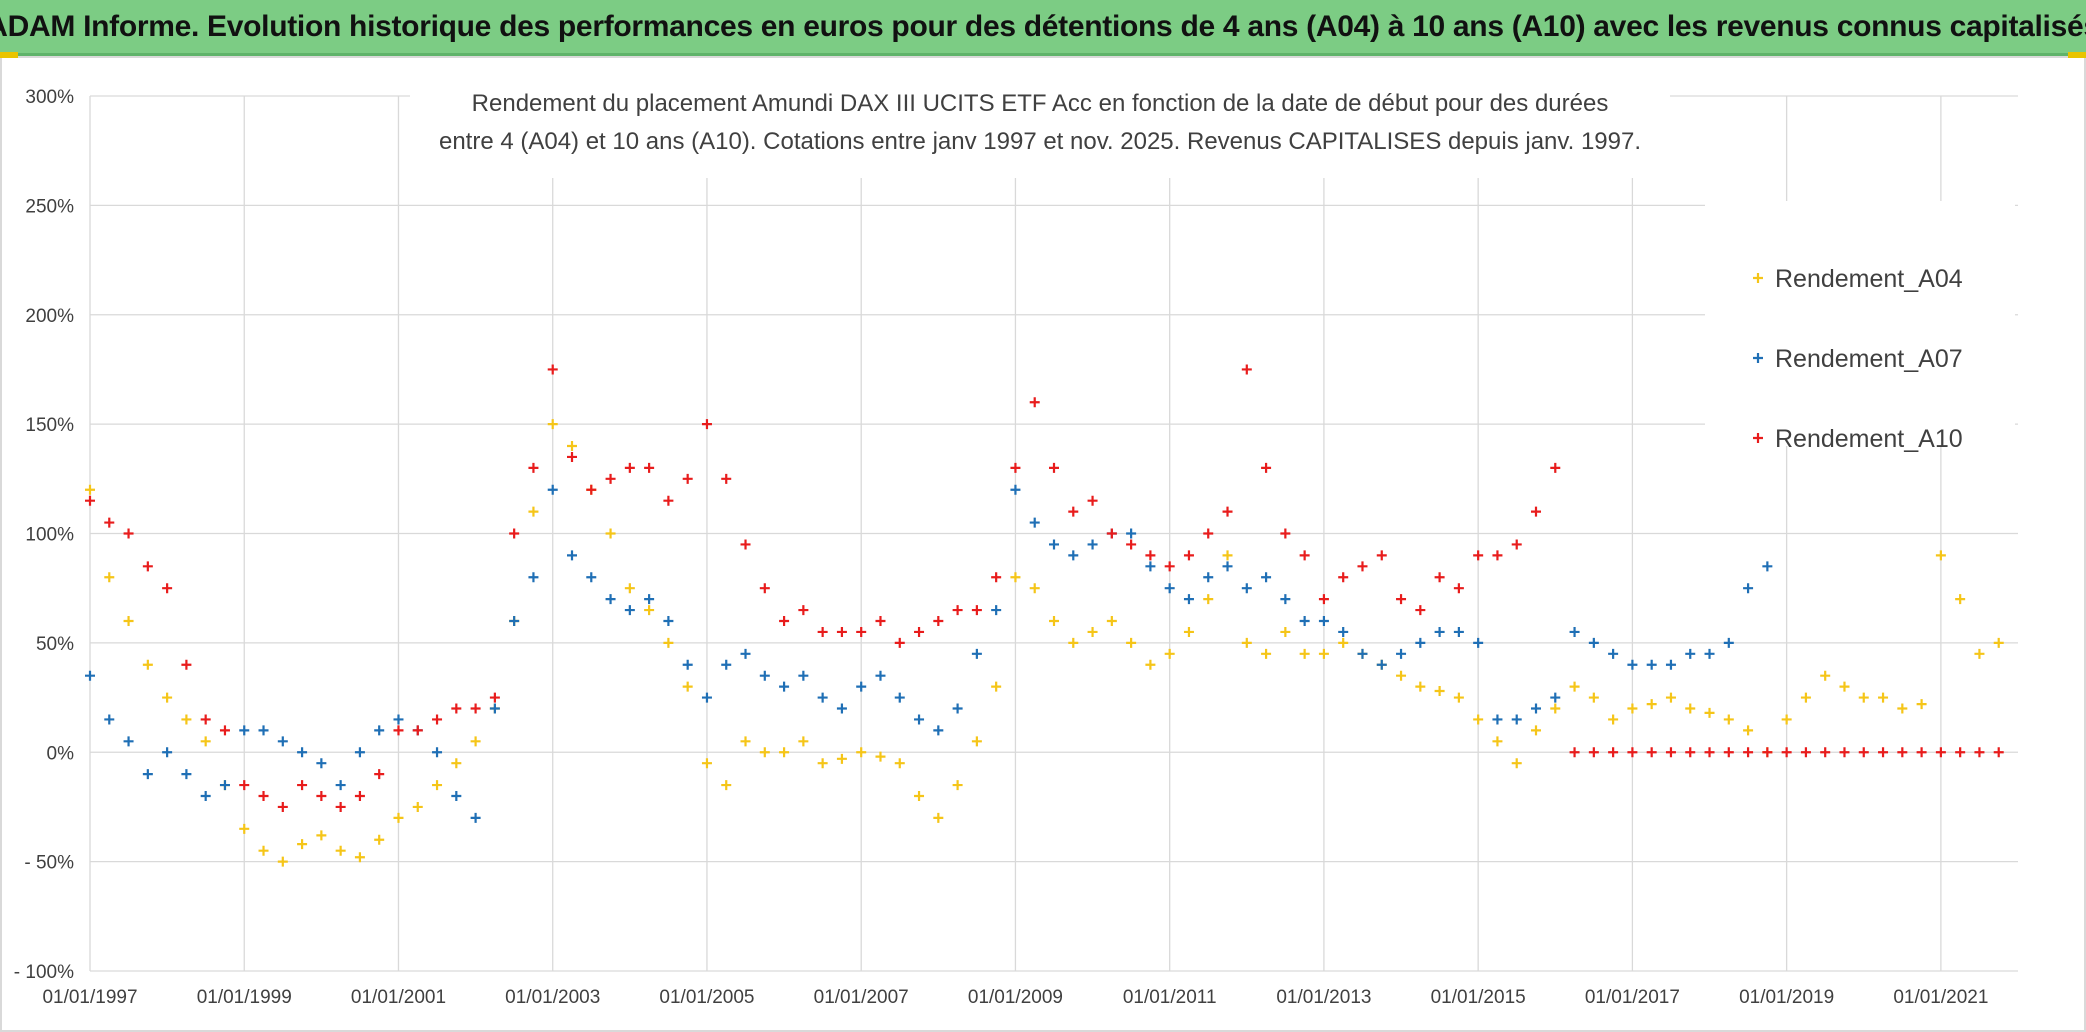 Image resolution: width=2086 pixels, height=1032 pixels. I want to click on legend-label: Rendement_A04, so click(1869, 279).